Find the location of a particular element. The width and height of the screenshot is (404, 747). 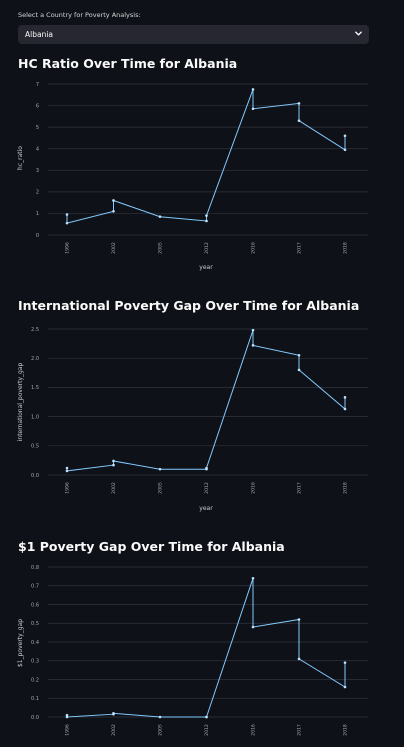

y-tick-label: 1 is located at coordinates (37, 214).